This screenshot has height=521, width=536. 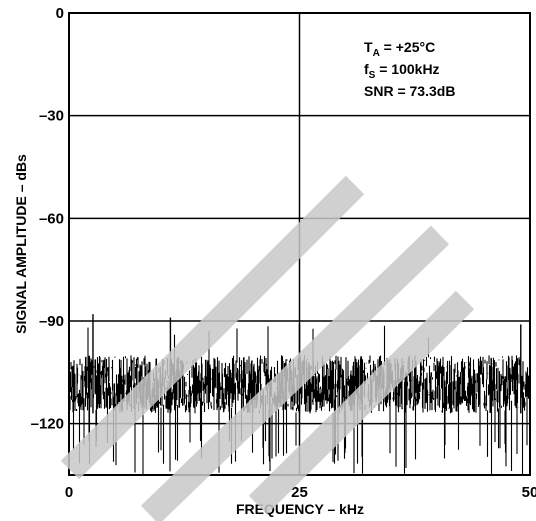 I want to click on y-tick-label: –60, so click(x=51, y=218).